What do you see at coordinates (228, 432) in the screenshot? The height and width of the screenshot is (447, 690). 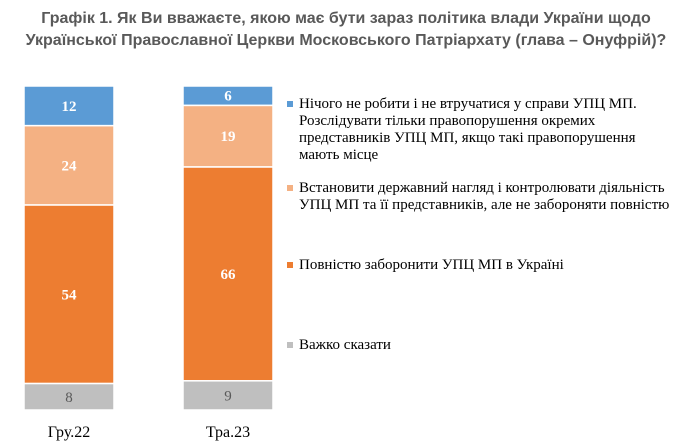 I see `category-label-2: Тра.23` at bounding box center [228, 432].